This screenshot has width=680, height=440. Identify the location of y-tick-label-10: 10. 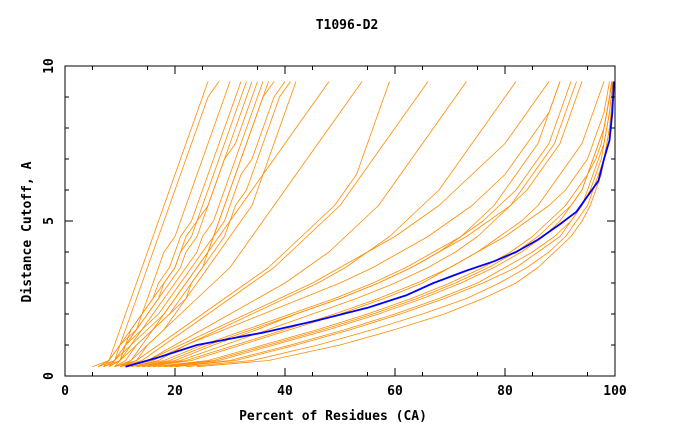
(49, 66).